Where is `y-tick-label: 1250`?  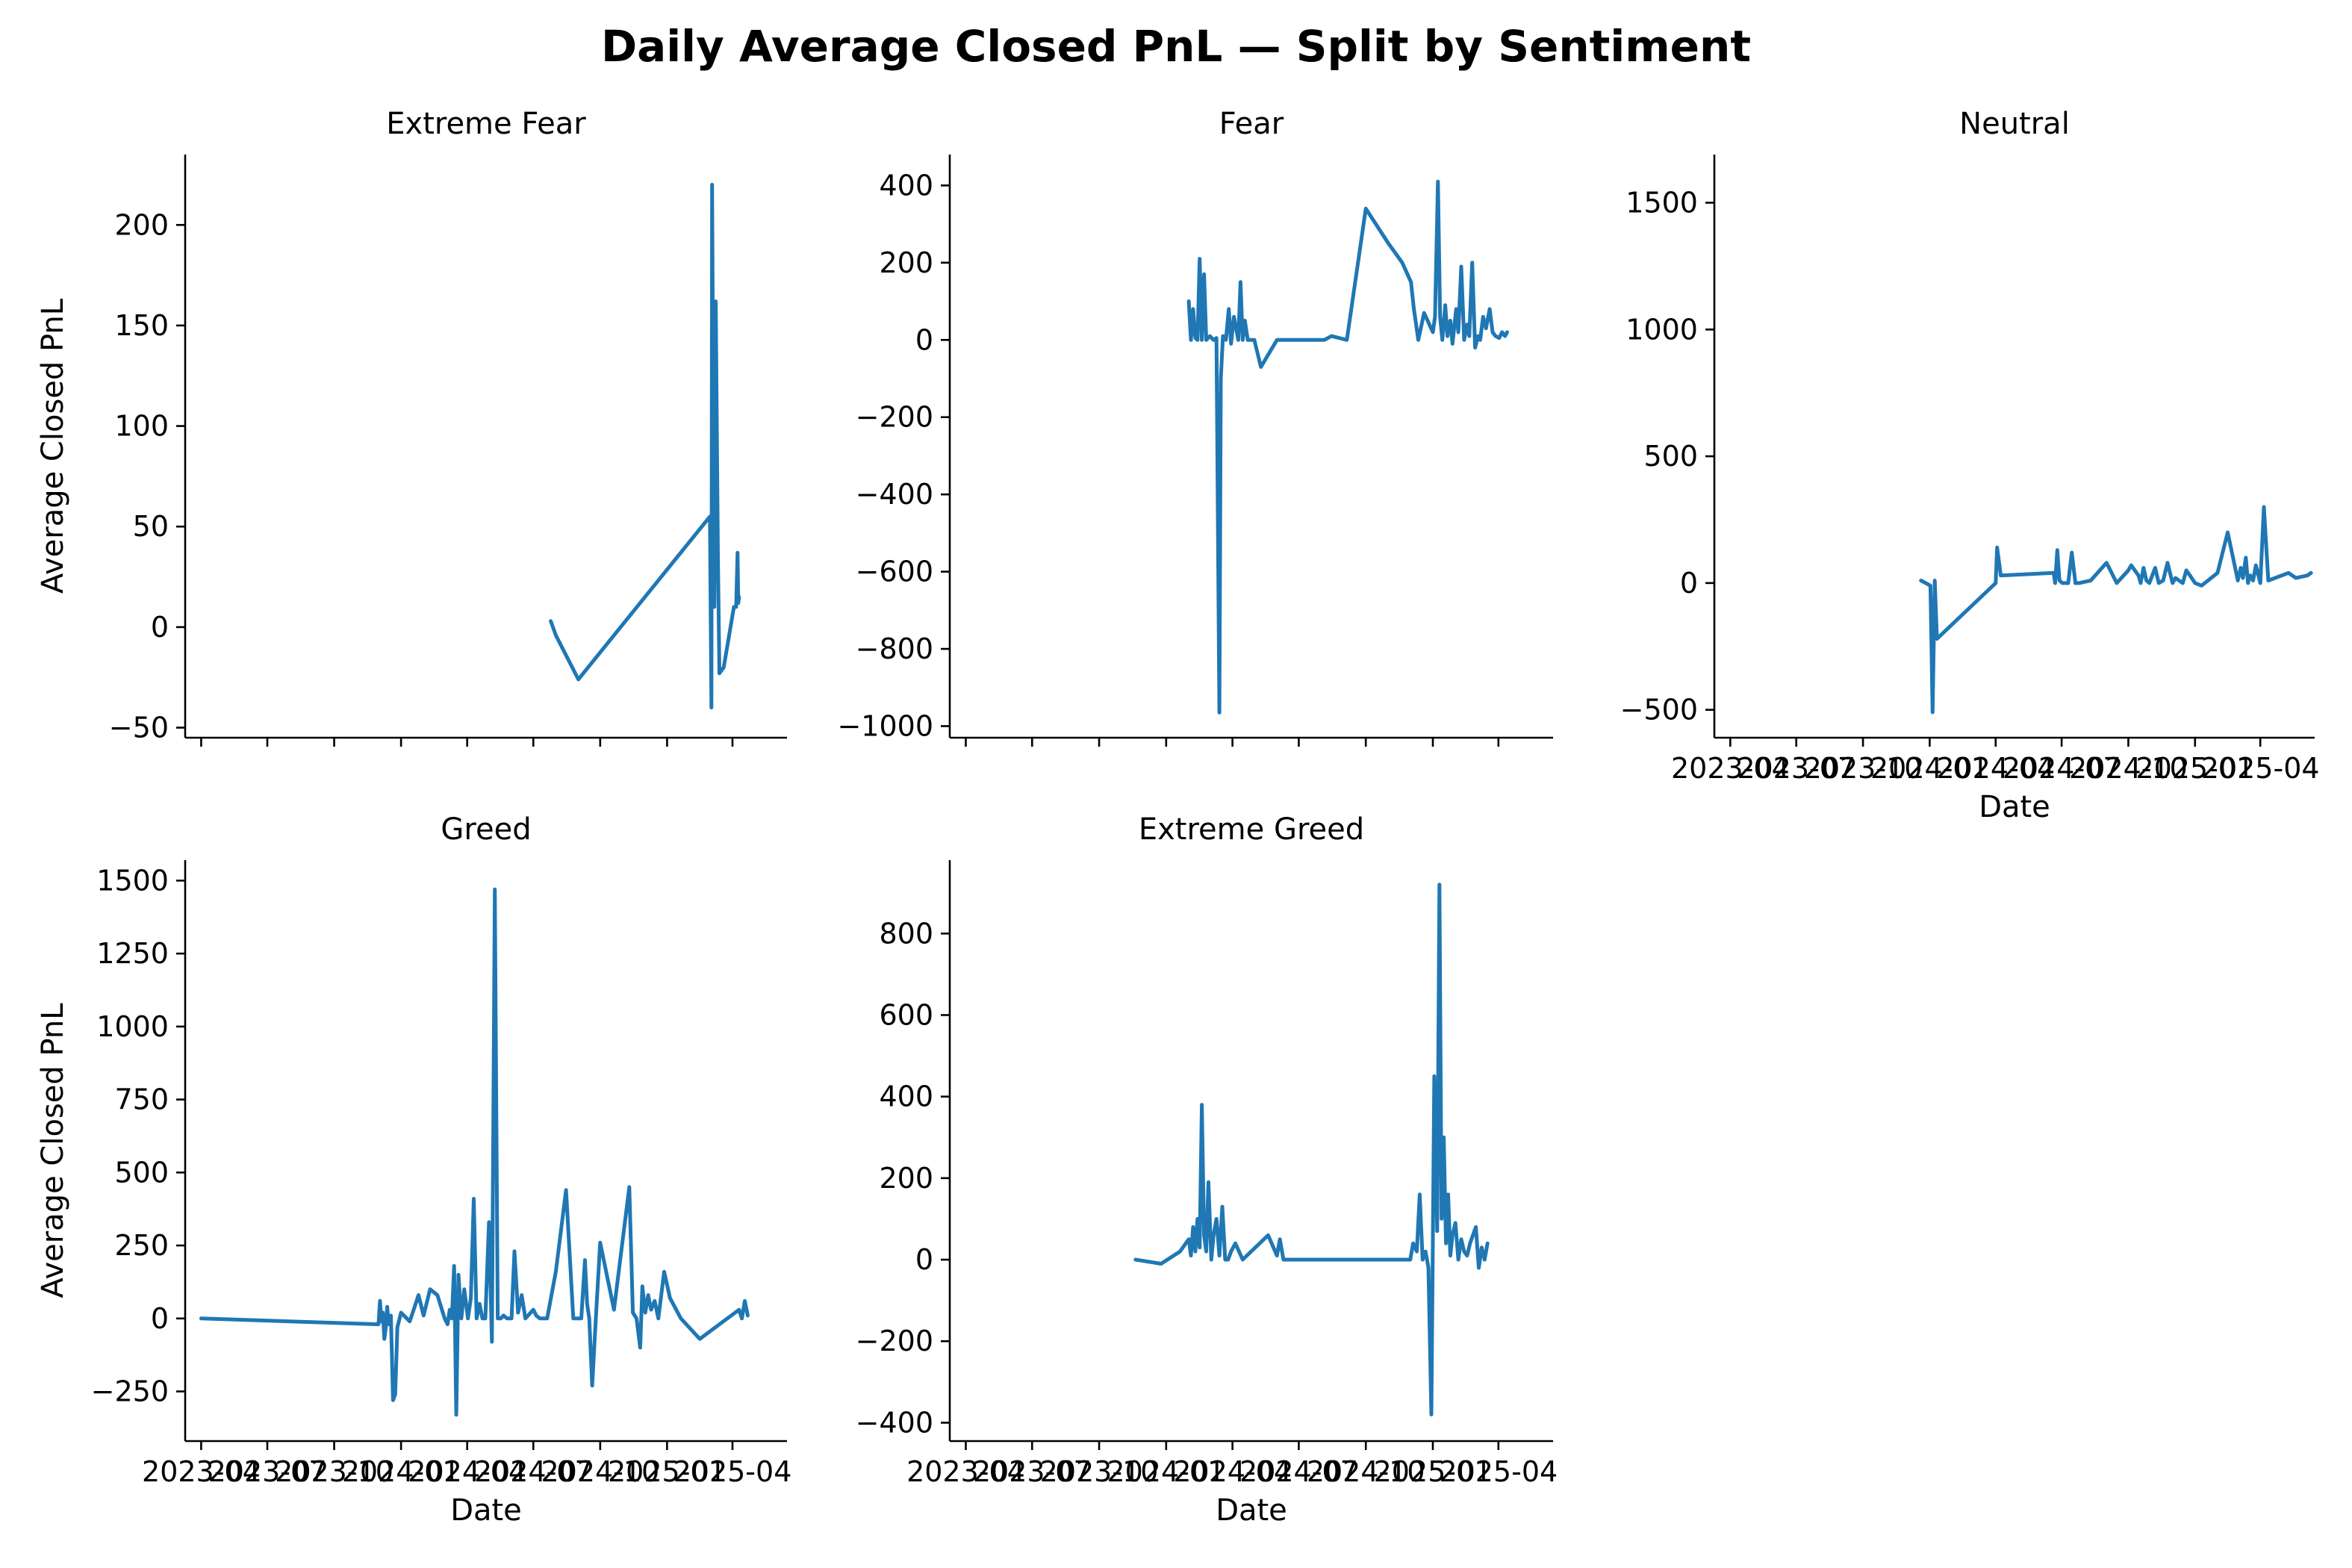 y-tick-label: 1250 is located at coordinates (132, 953).